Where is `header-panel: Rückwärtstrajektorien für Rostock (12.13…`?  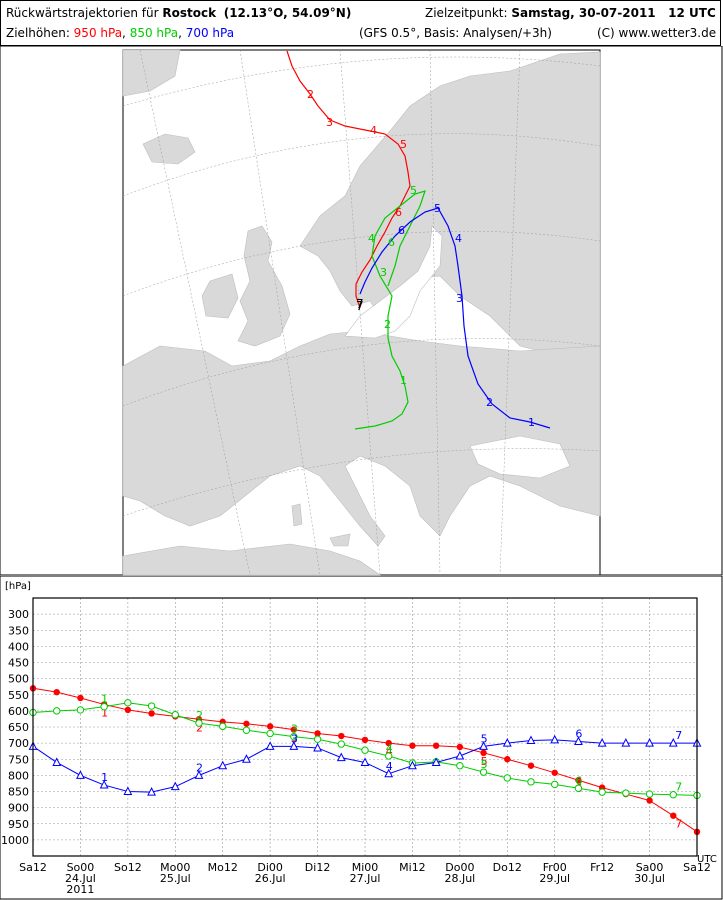 header-panel: Rückwärtstrajektorien für Rostock (12.13… is located at coordinates (360, 23).